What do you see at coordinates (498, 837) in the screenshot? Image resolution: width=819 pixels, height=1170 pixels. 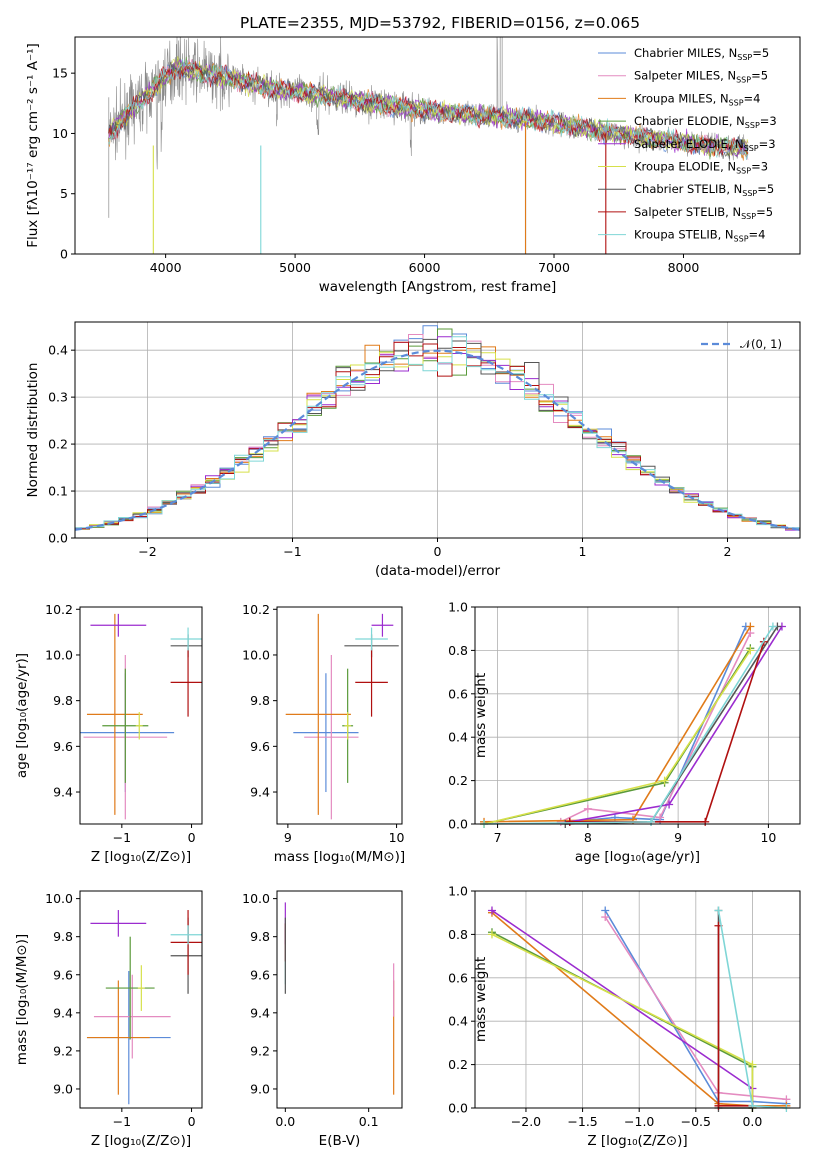 I see `x-tick-label: 7` at bounding box center [498, 837].